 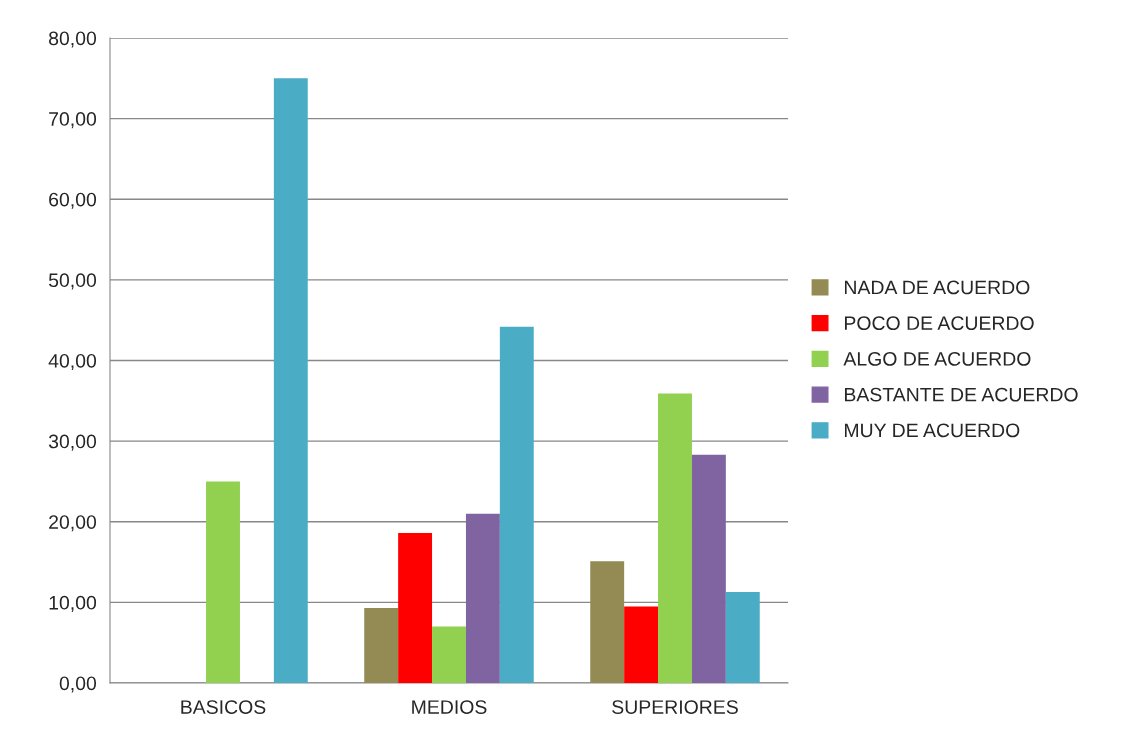 I want to click on y-tick-label: 30,00, so click(x=72, y=442).